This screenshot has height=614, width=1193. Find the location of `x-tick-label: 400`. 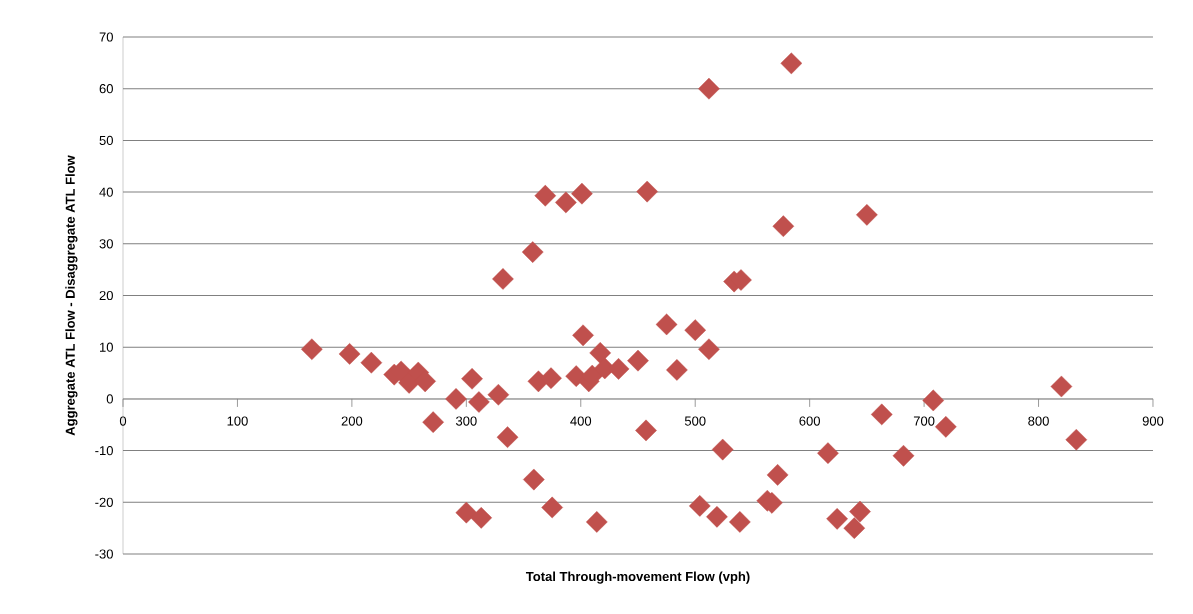

x-tick-label: 400 is located at coordinates (581, 421).